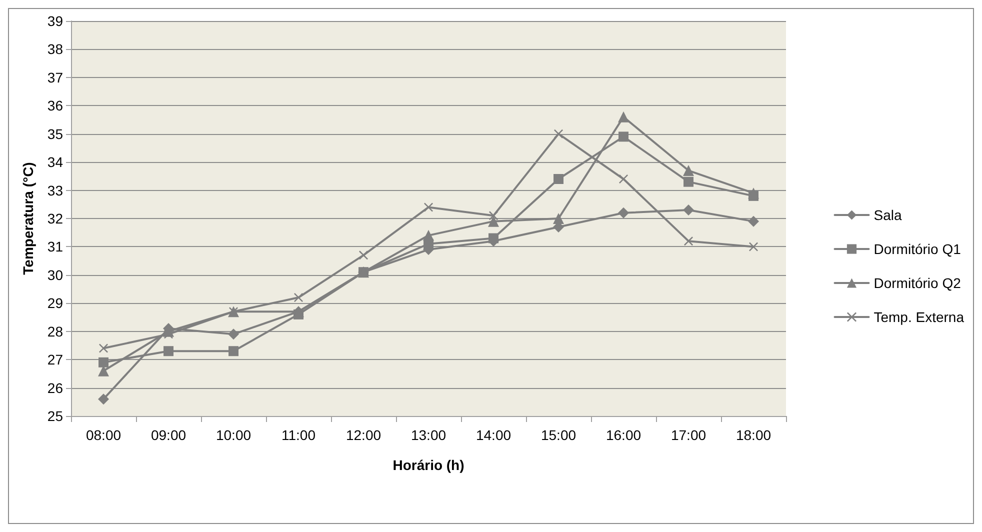 This screenshot has width=982, height=532. What do you see at coordinates (55, 246) in the screenshot?
I see `y-tick-label: 31` at bounding box center [55, 246].